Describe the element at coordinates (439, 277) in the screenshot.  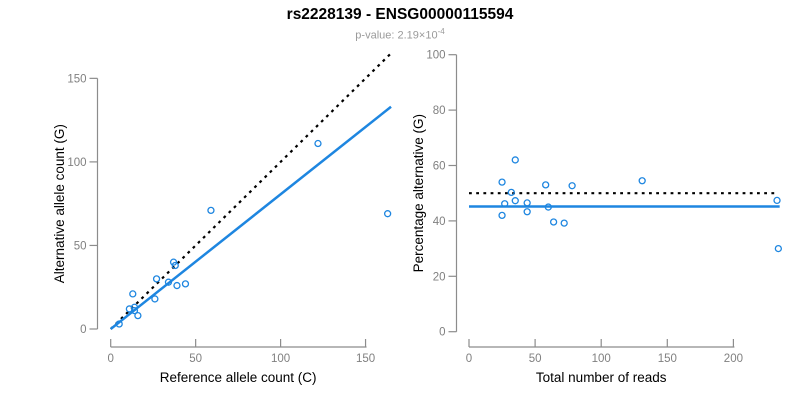
I see `y-tick-label: 20` at that location.